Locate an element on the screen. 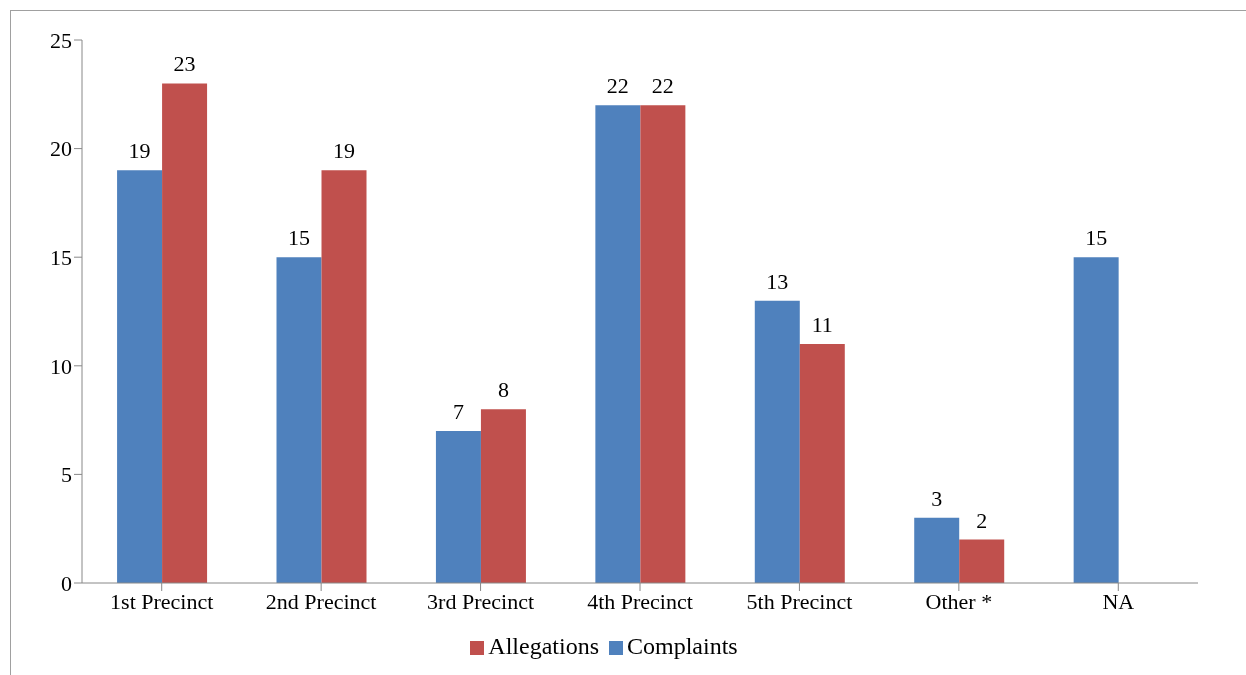 This screenshot has width=1246, height=675. x-tick-label: 4th Precinct is located at coordinates (640, 601).